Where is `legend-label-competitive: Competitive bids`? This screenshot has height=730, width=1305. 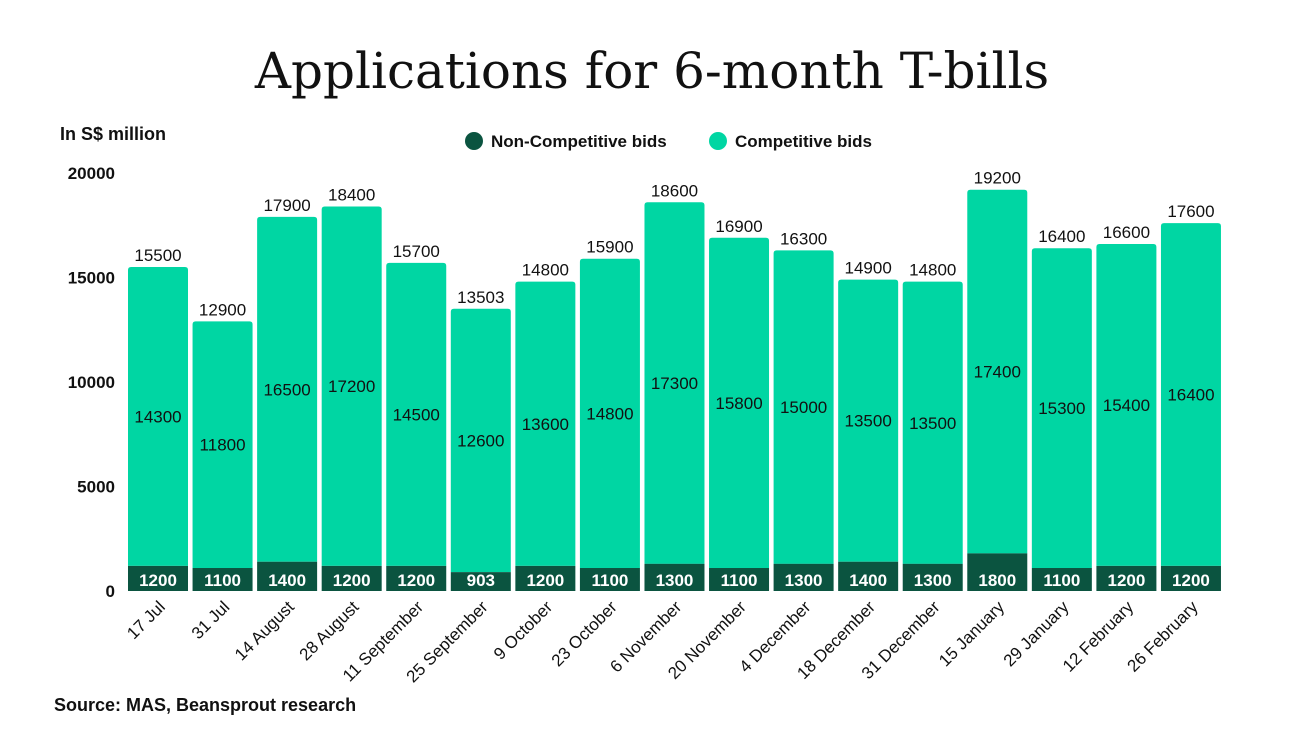
legend-label-competitive: Competitive bids is located at coordinates (803, 141).